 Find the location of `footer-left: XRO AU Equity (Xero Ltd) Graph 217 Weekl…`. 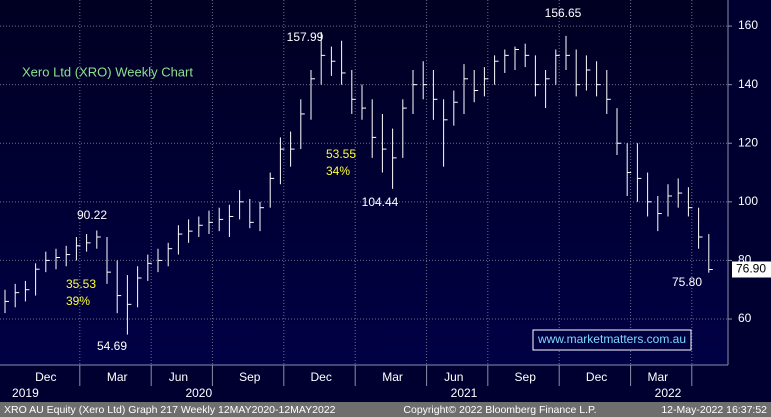

footer-left: XRO AU Equity (Xero Ltd) Graph 217 Weekl… is located at coordinates (170, 410).